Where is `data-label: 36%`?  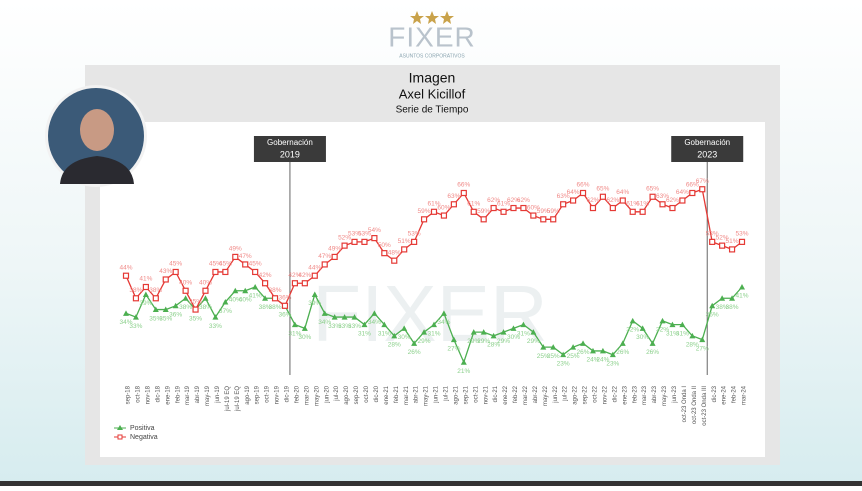
data-label: 36% is located at coordinates (712, 315).